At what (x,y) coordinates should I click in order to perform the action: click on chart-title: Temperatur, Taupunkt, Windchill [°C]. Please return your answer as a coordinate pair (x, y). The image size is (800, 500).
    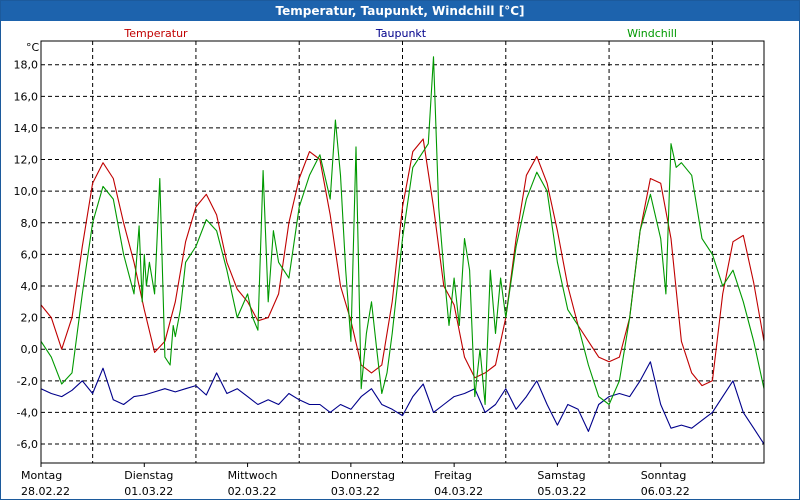
    Looking at the image, I should click on (400, 11).